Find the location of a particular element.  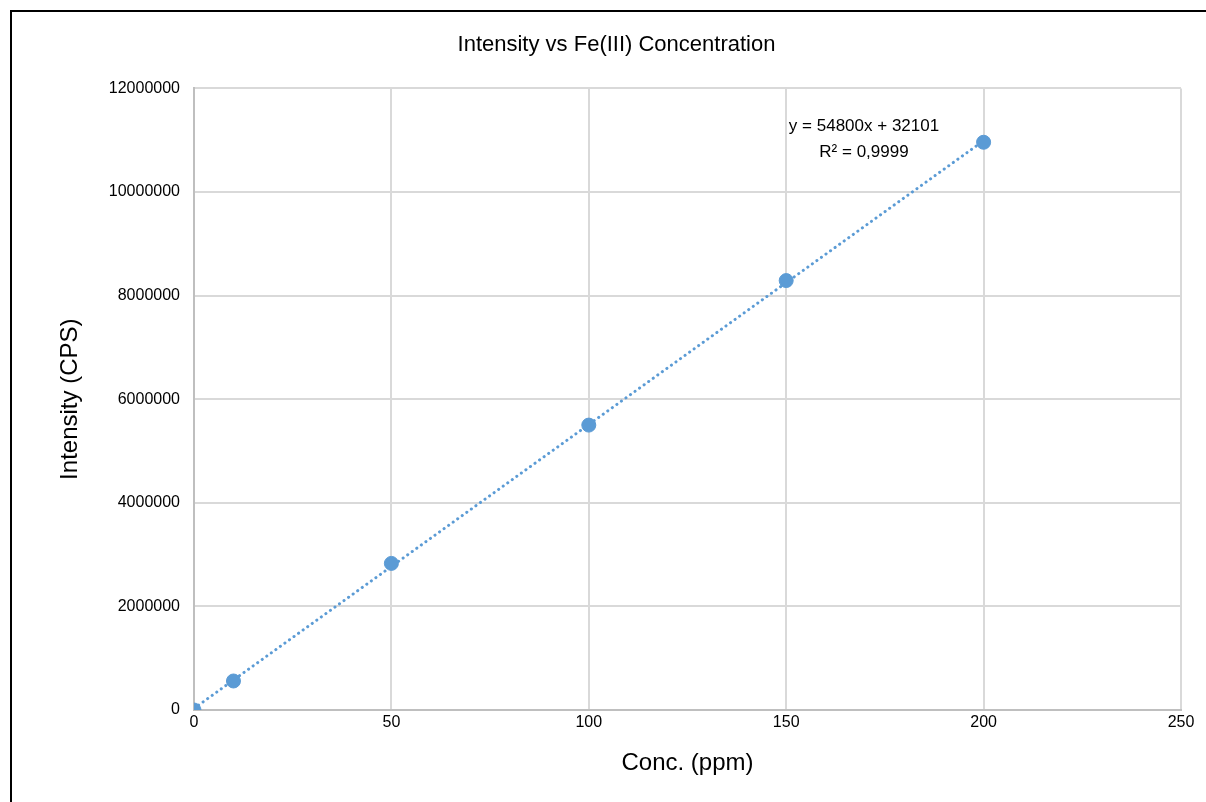

y-tick-label: 10000000 is located at coordinates (144, 191).